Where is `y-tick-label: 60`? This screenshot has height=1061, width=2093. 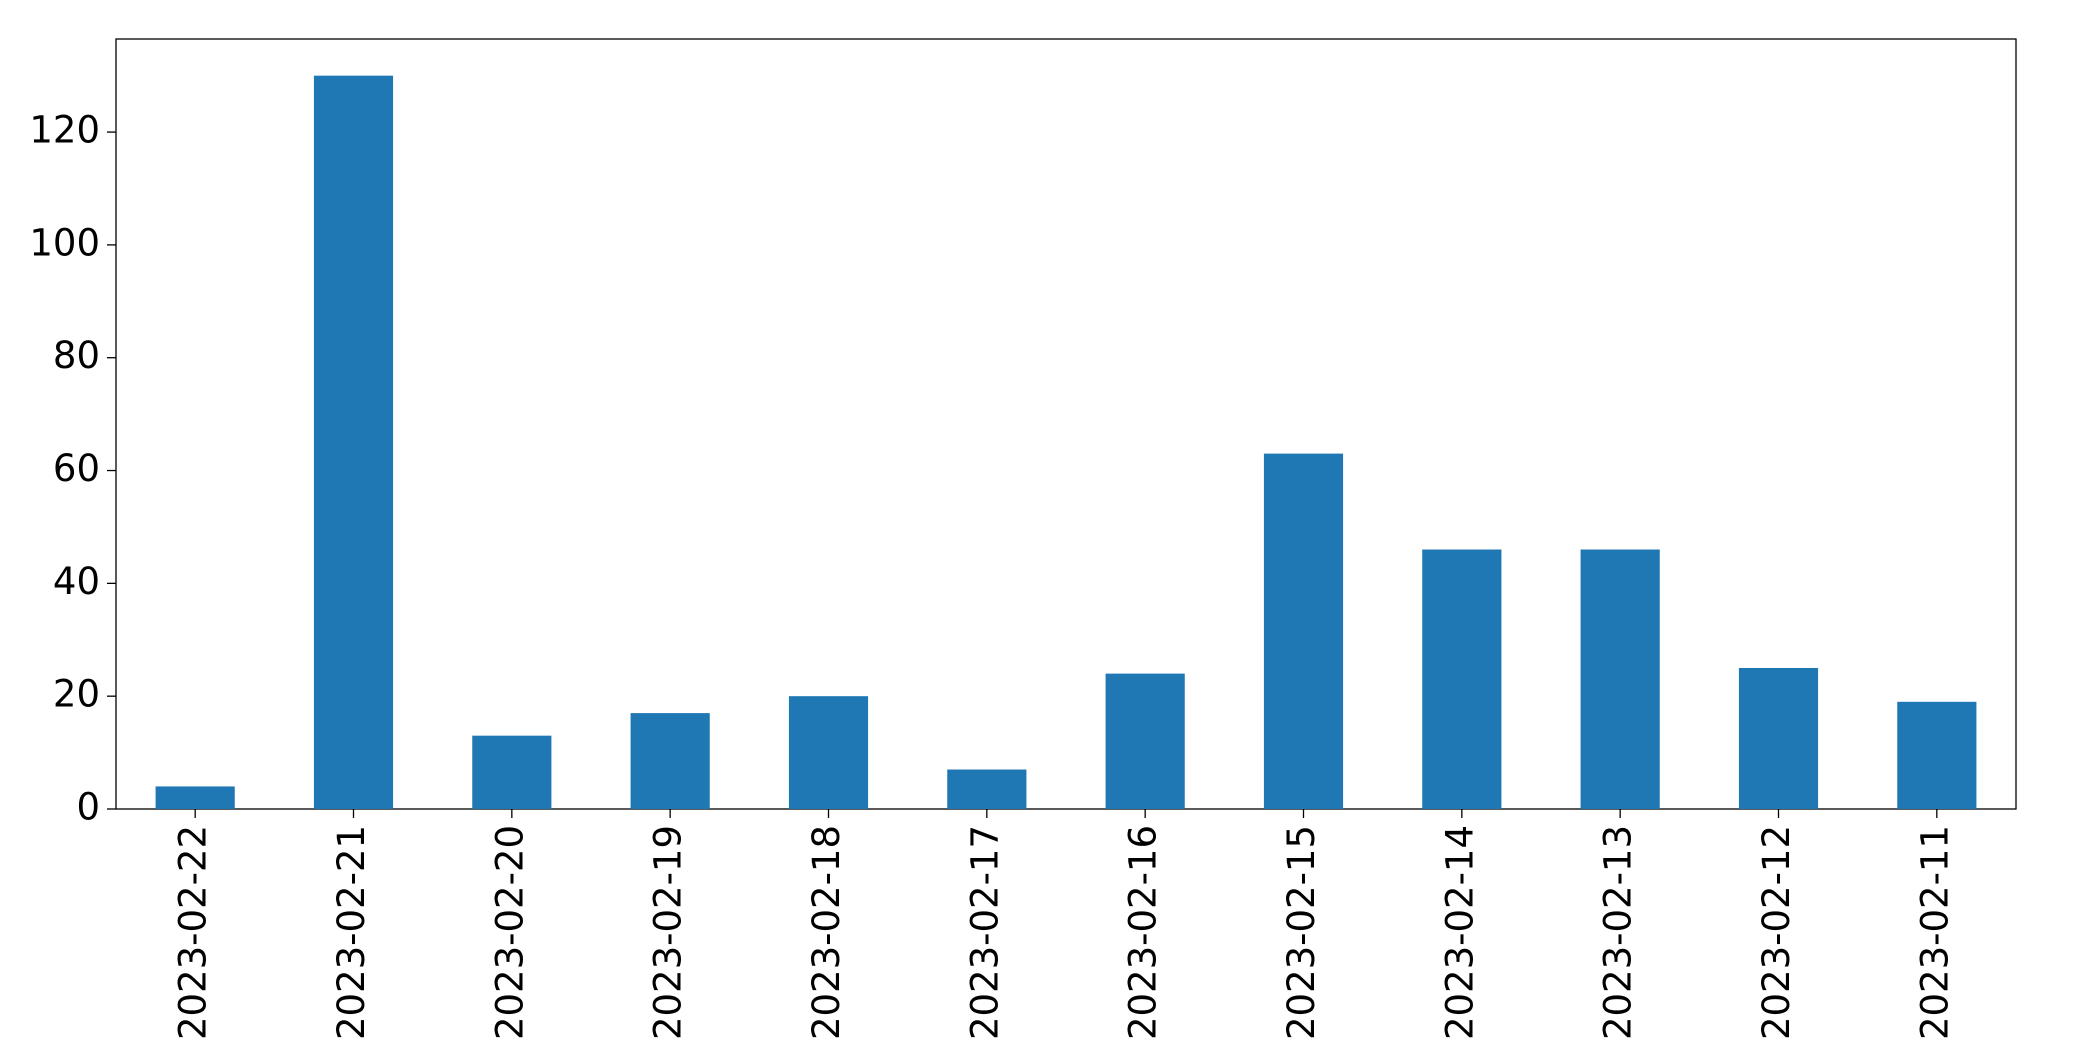 y-tick-label: 60 is located at coordinates (76, 468).